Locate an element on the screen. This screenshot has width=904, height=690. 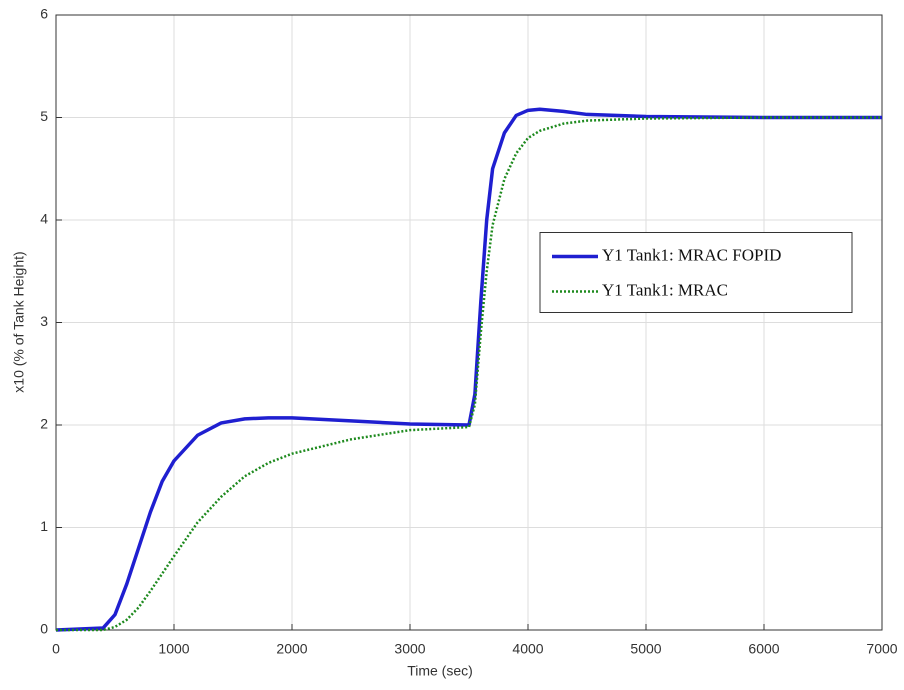
x-tick-label: 0 is located at coordinates (56, 649).